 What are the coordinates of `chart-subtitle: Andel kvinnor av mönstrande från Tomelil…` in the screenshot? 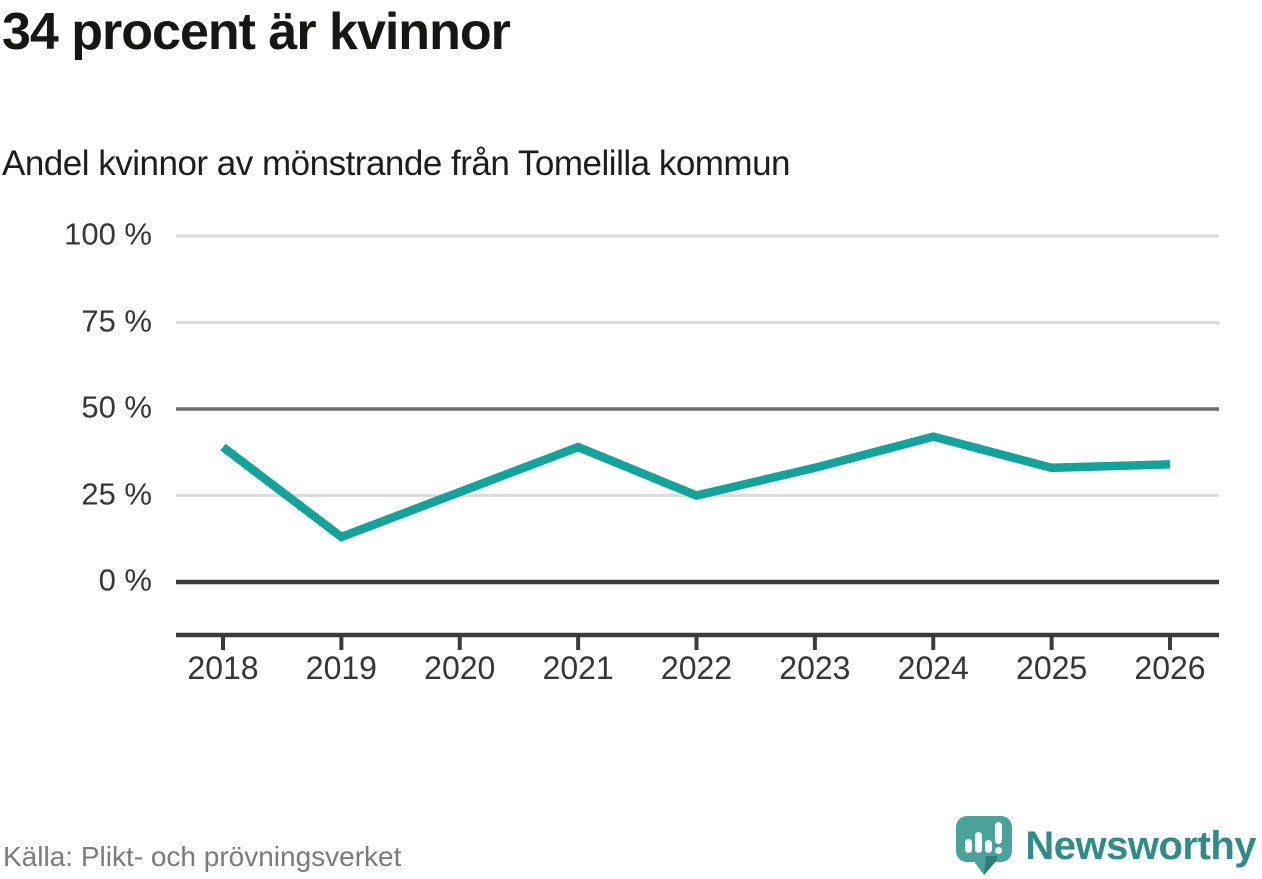 It's located at (396, 163).